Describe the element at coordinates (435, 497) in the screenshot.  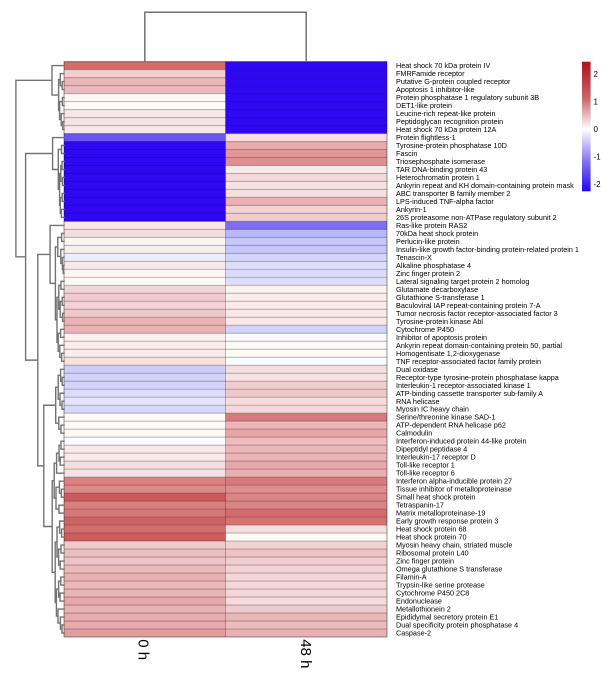
I see `svg-text: Small heat shock protein` at that location.